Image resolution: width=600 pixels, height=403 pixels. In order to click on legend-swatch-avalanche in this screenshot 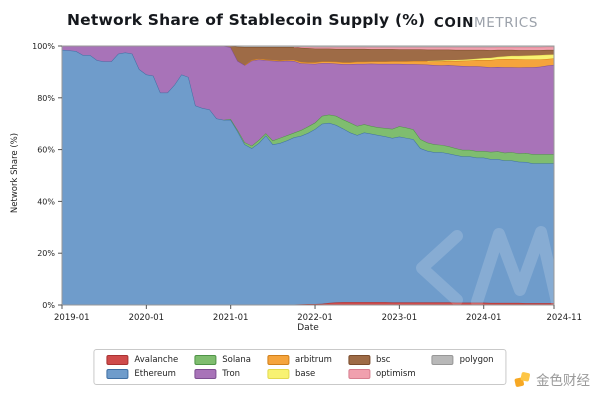, I will do `click(117, 360)`.